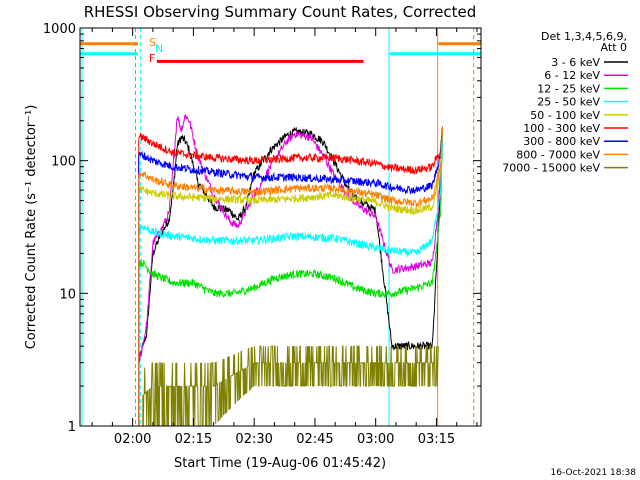  I want to click on legend-header-detectors: Det 1,3,4,5,6,9,, so click(584, 36).